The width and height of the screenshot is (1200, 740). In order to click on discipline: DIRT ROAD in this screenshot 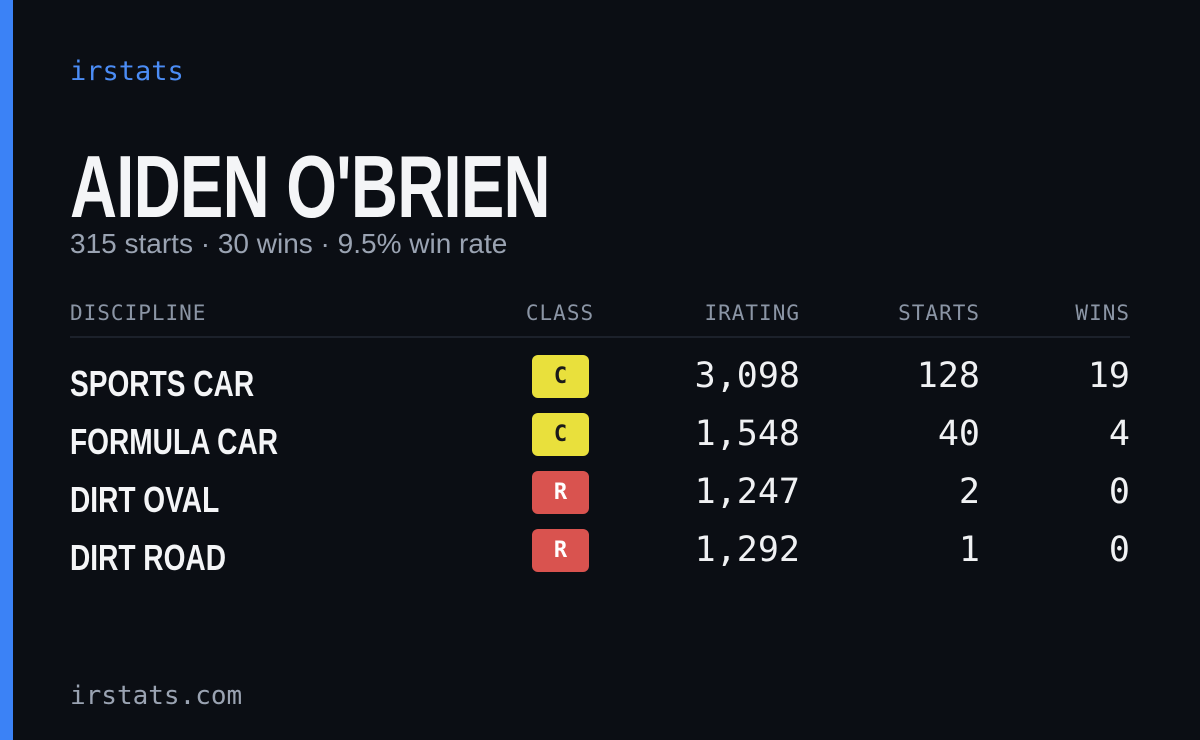, I will do `click(148, 557)`.